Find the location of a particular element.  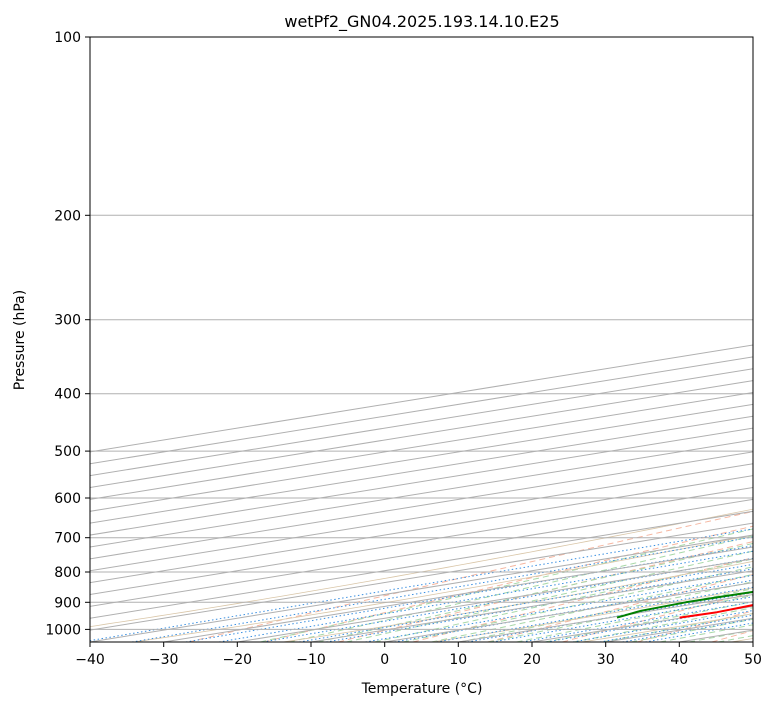

x-axis: −40 −30 −20 −10 0 10 20 30 40 50 is located at coordinates (418, 655).